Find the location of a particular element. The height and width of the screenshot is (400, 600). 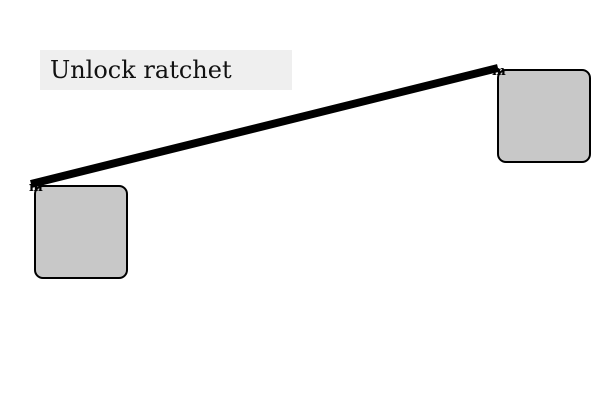

left-anchor-label: m is located at coordinates (36, 187).